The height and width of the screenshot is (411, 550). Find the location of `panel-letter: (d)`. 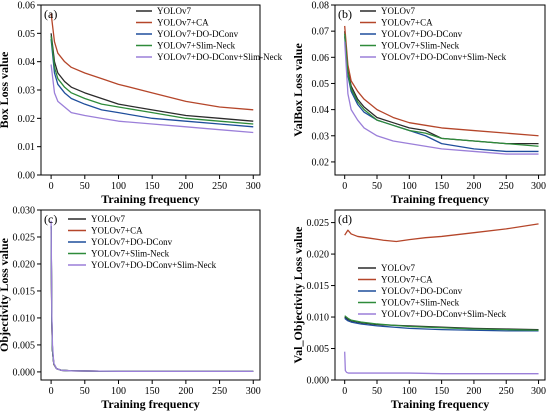

panel-letter: (d) is located at coordinates (345, 219).